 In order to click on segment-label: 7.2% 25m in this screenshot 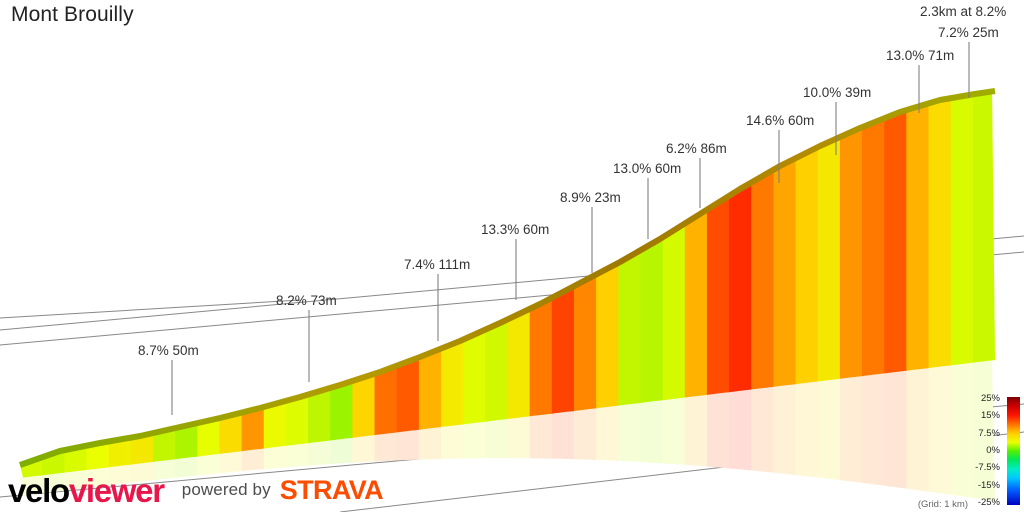, I will do `click(968, 32)`.